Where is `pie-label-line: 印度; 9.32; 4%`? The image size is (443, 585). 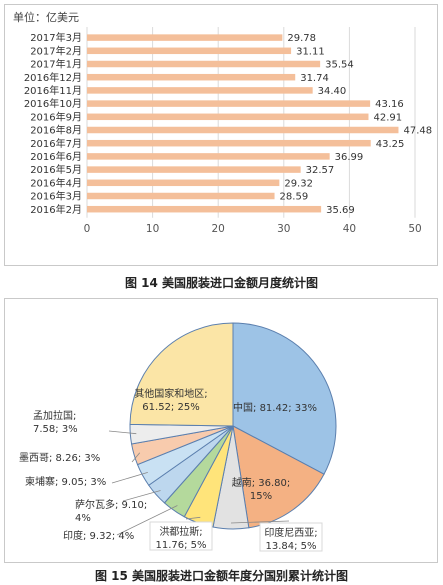
pie-label-line: 印度; 9.32; 4% is located at coordinates (98, 535).